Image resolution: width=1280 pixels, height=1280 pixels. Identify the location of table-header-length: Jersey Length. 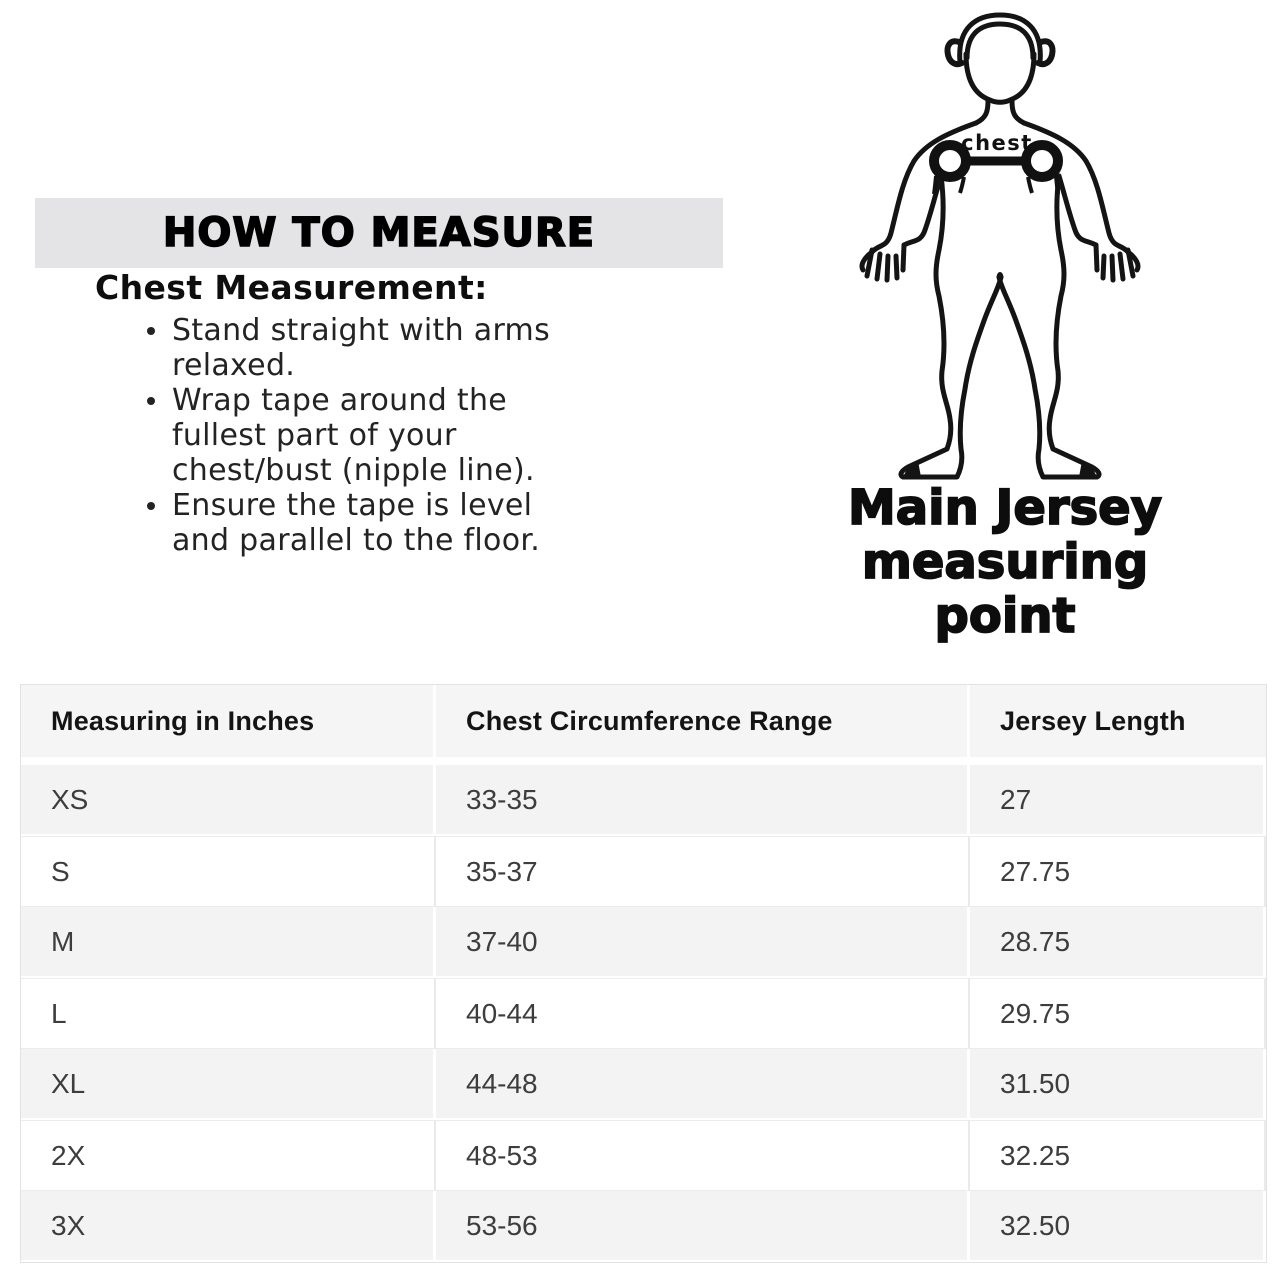
(1118, 725).